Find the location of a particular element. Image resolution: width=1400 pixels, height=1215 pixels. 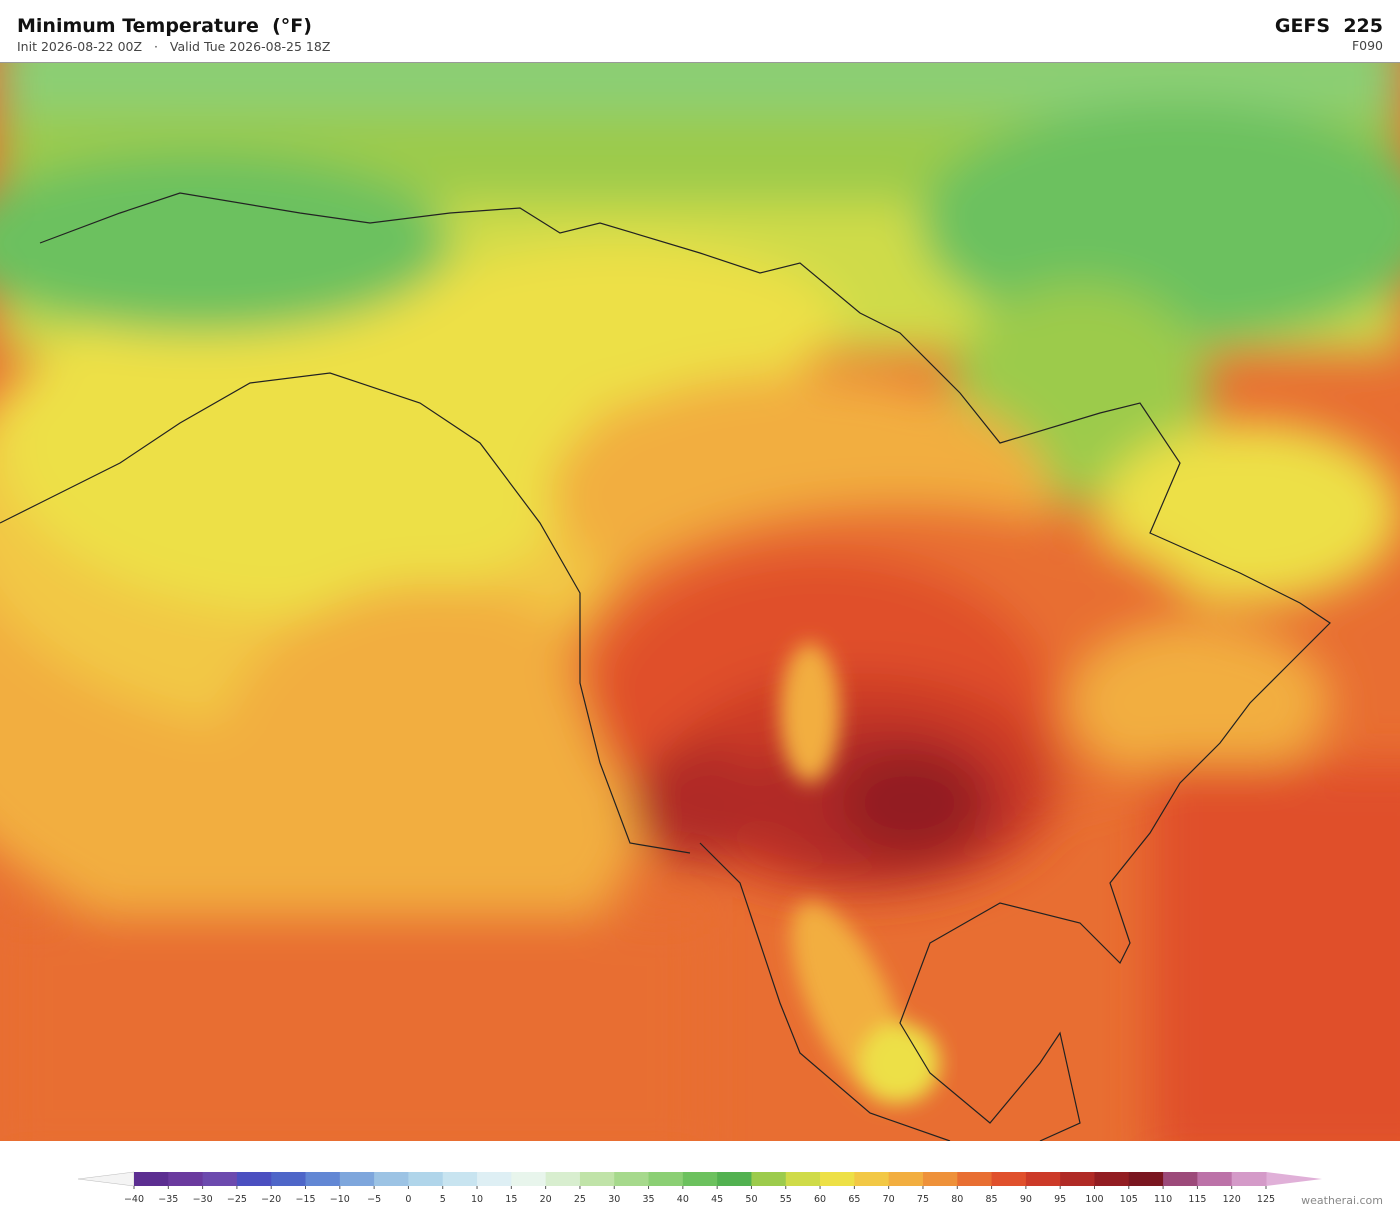

tick-label: 45 is located at coordinates (717, 1199).